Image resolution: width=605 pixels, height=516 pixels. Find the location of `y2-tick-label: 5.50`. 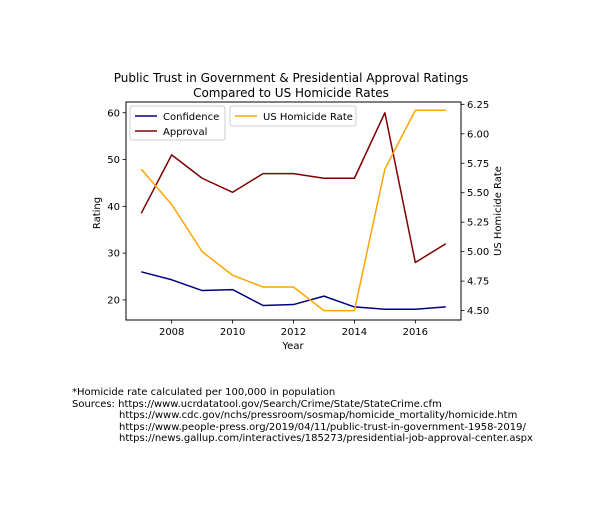

y2-tick-label: 5.50 is located at coordinates (478, 193).